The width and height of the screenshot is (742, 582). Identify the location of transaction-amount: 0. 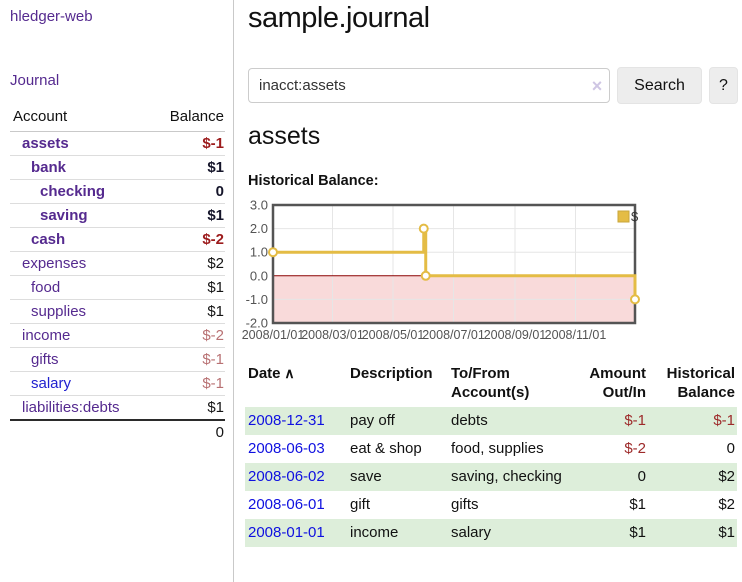
(641, 476).